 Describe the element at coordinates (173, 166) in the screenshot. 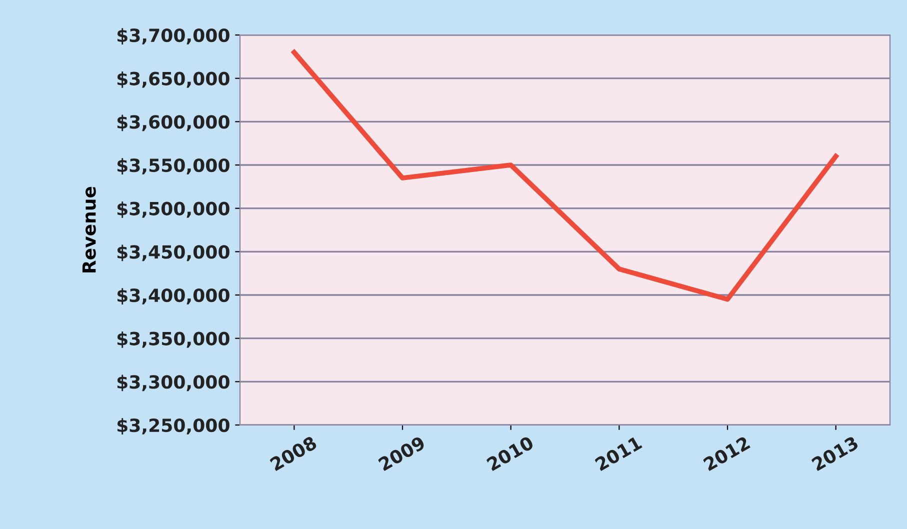

I see `y-tick-label: $3,550,000` at that location.